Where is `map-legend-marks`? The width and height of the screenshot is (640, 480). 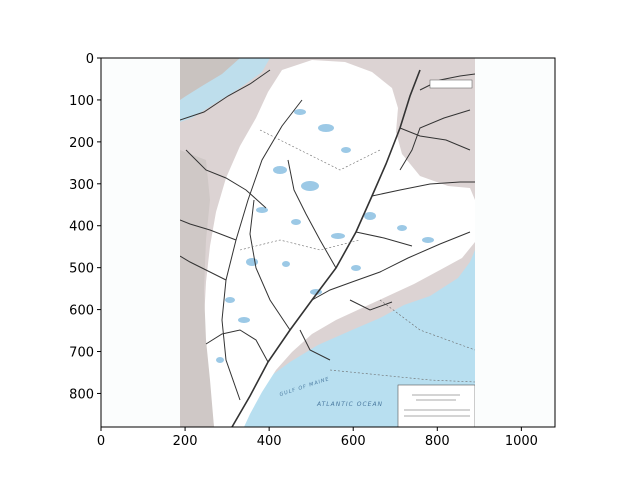 map-legend-marks is located at coordinates (437, 405).